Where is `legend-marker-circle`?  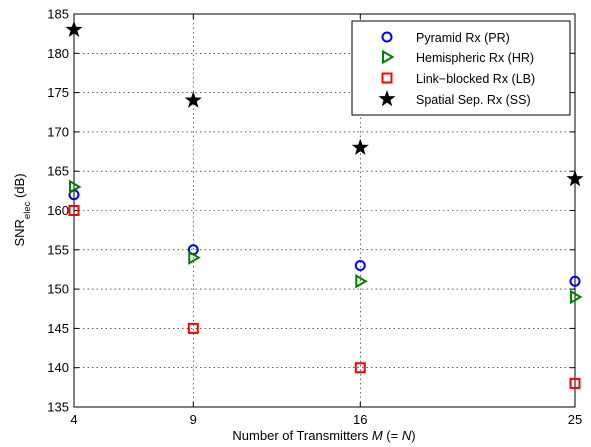
legend-marker-circle is located at coordinates (387, 37).